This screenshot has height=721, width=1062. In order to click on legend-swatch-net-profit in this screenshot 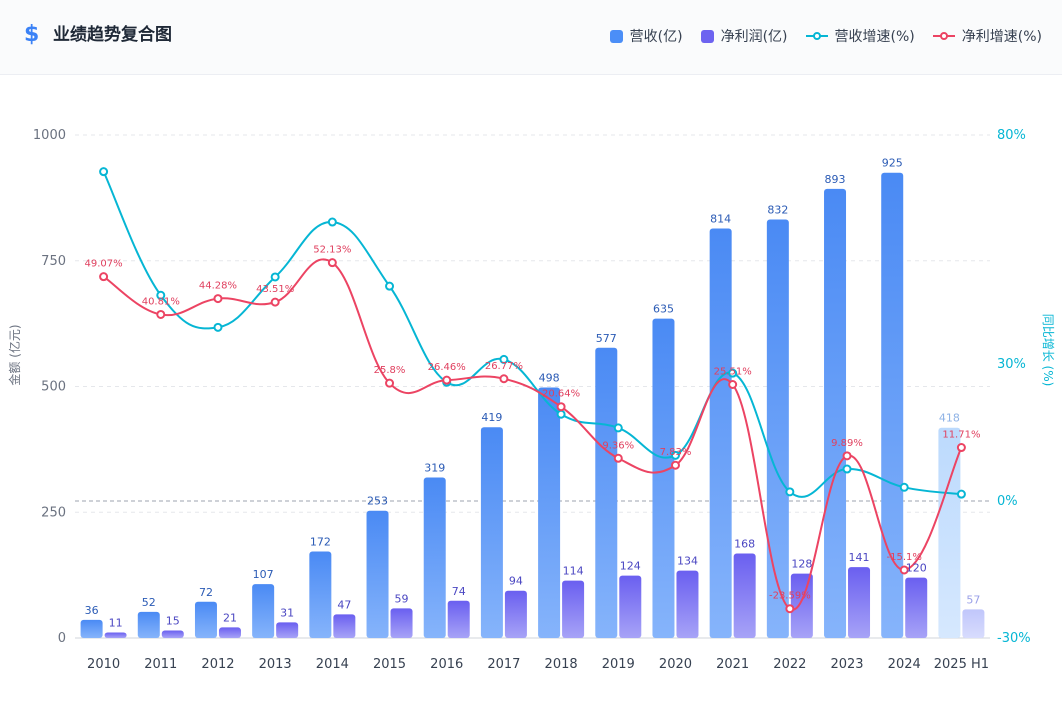, I will do `click(707, 36)`.